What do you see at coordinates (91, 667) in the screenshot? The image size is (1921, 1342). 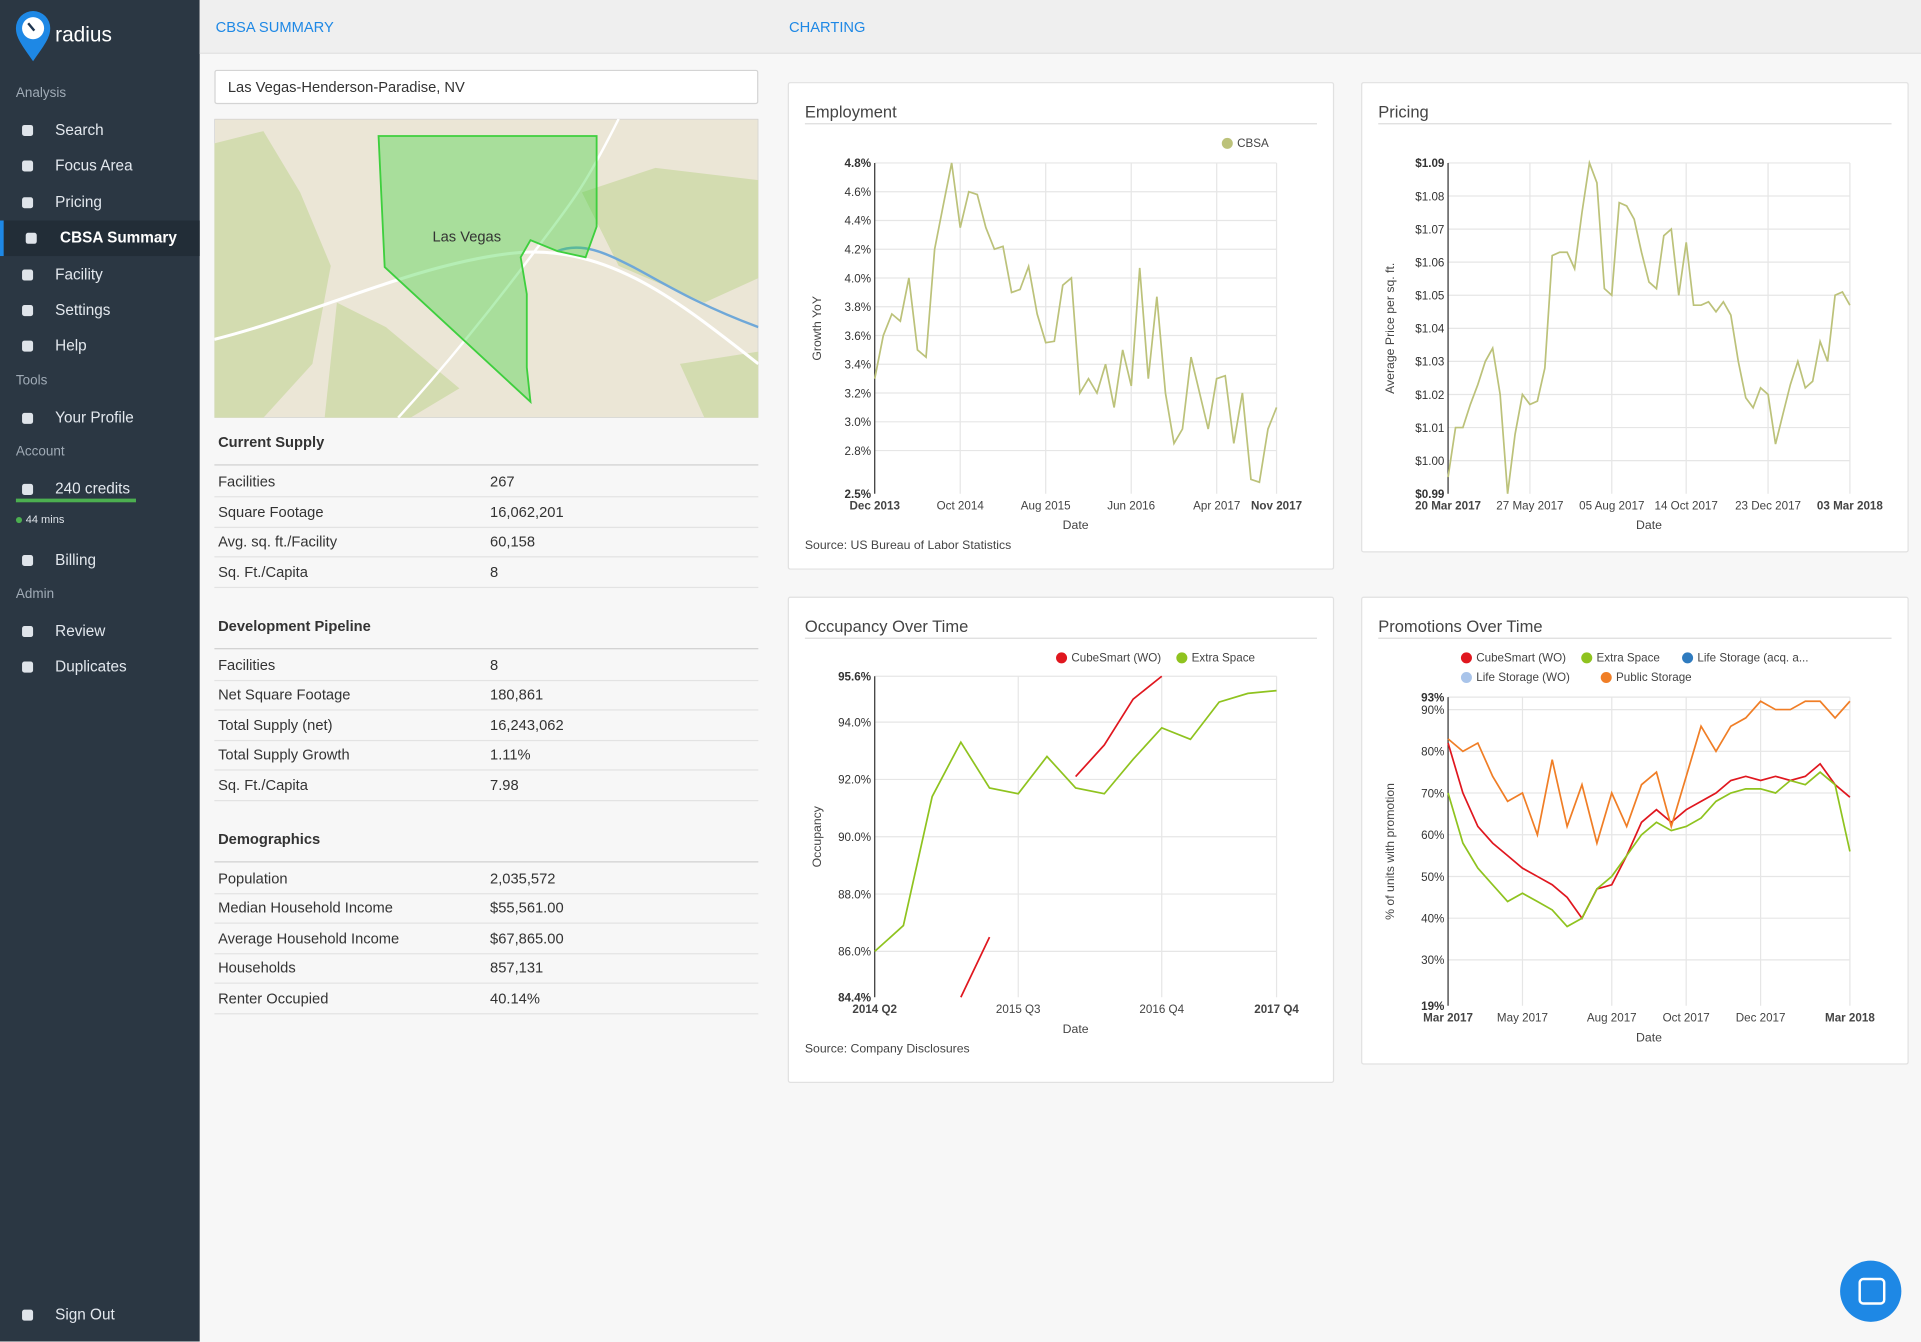 I see `nav-label: Duplicates` at bounding box center [91, 667].